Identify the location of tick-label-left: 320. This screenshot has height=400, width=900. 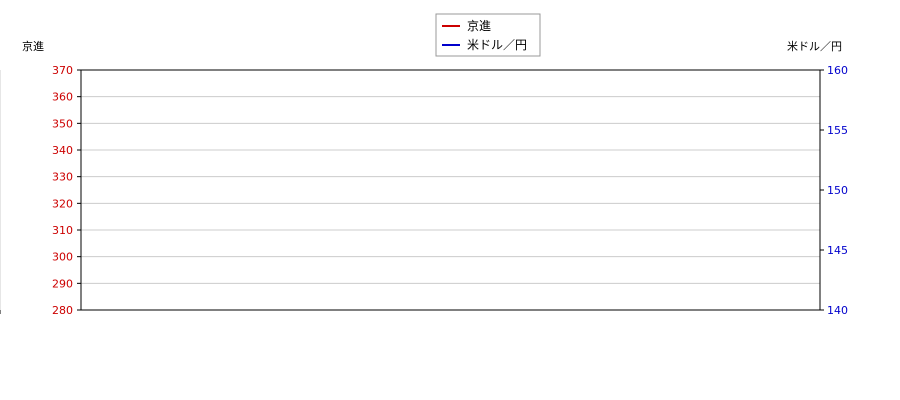
(62, 203).